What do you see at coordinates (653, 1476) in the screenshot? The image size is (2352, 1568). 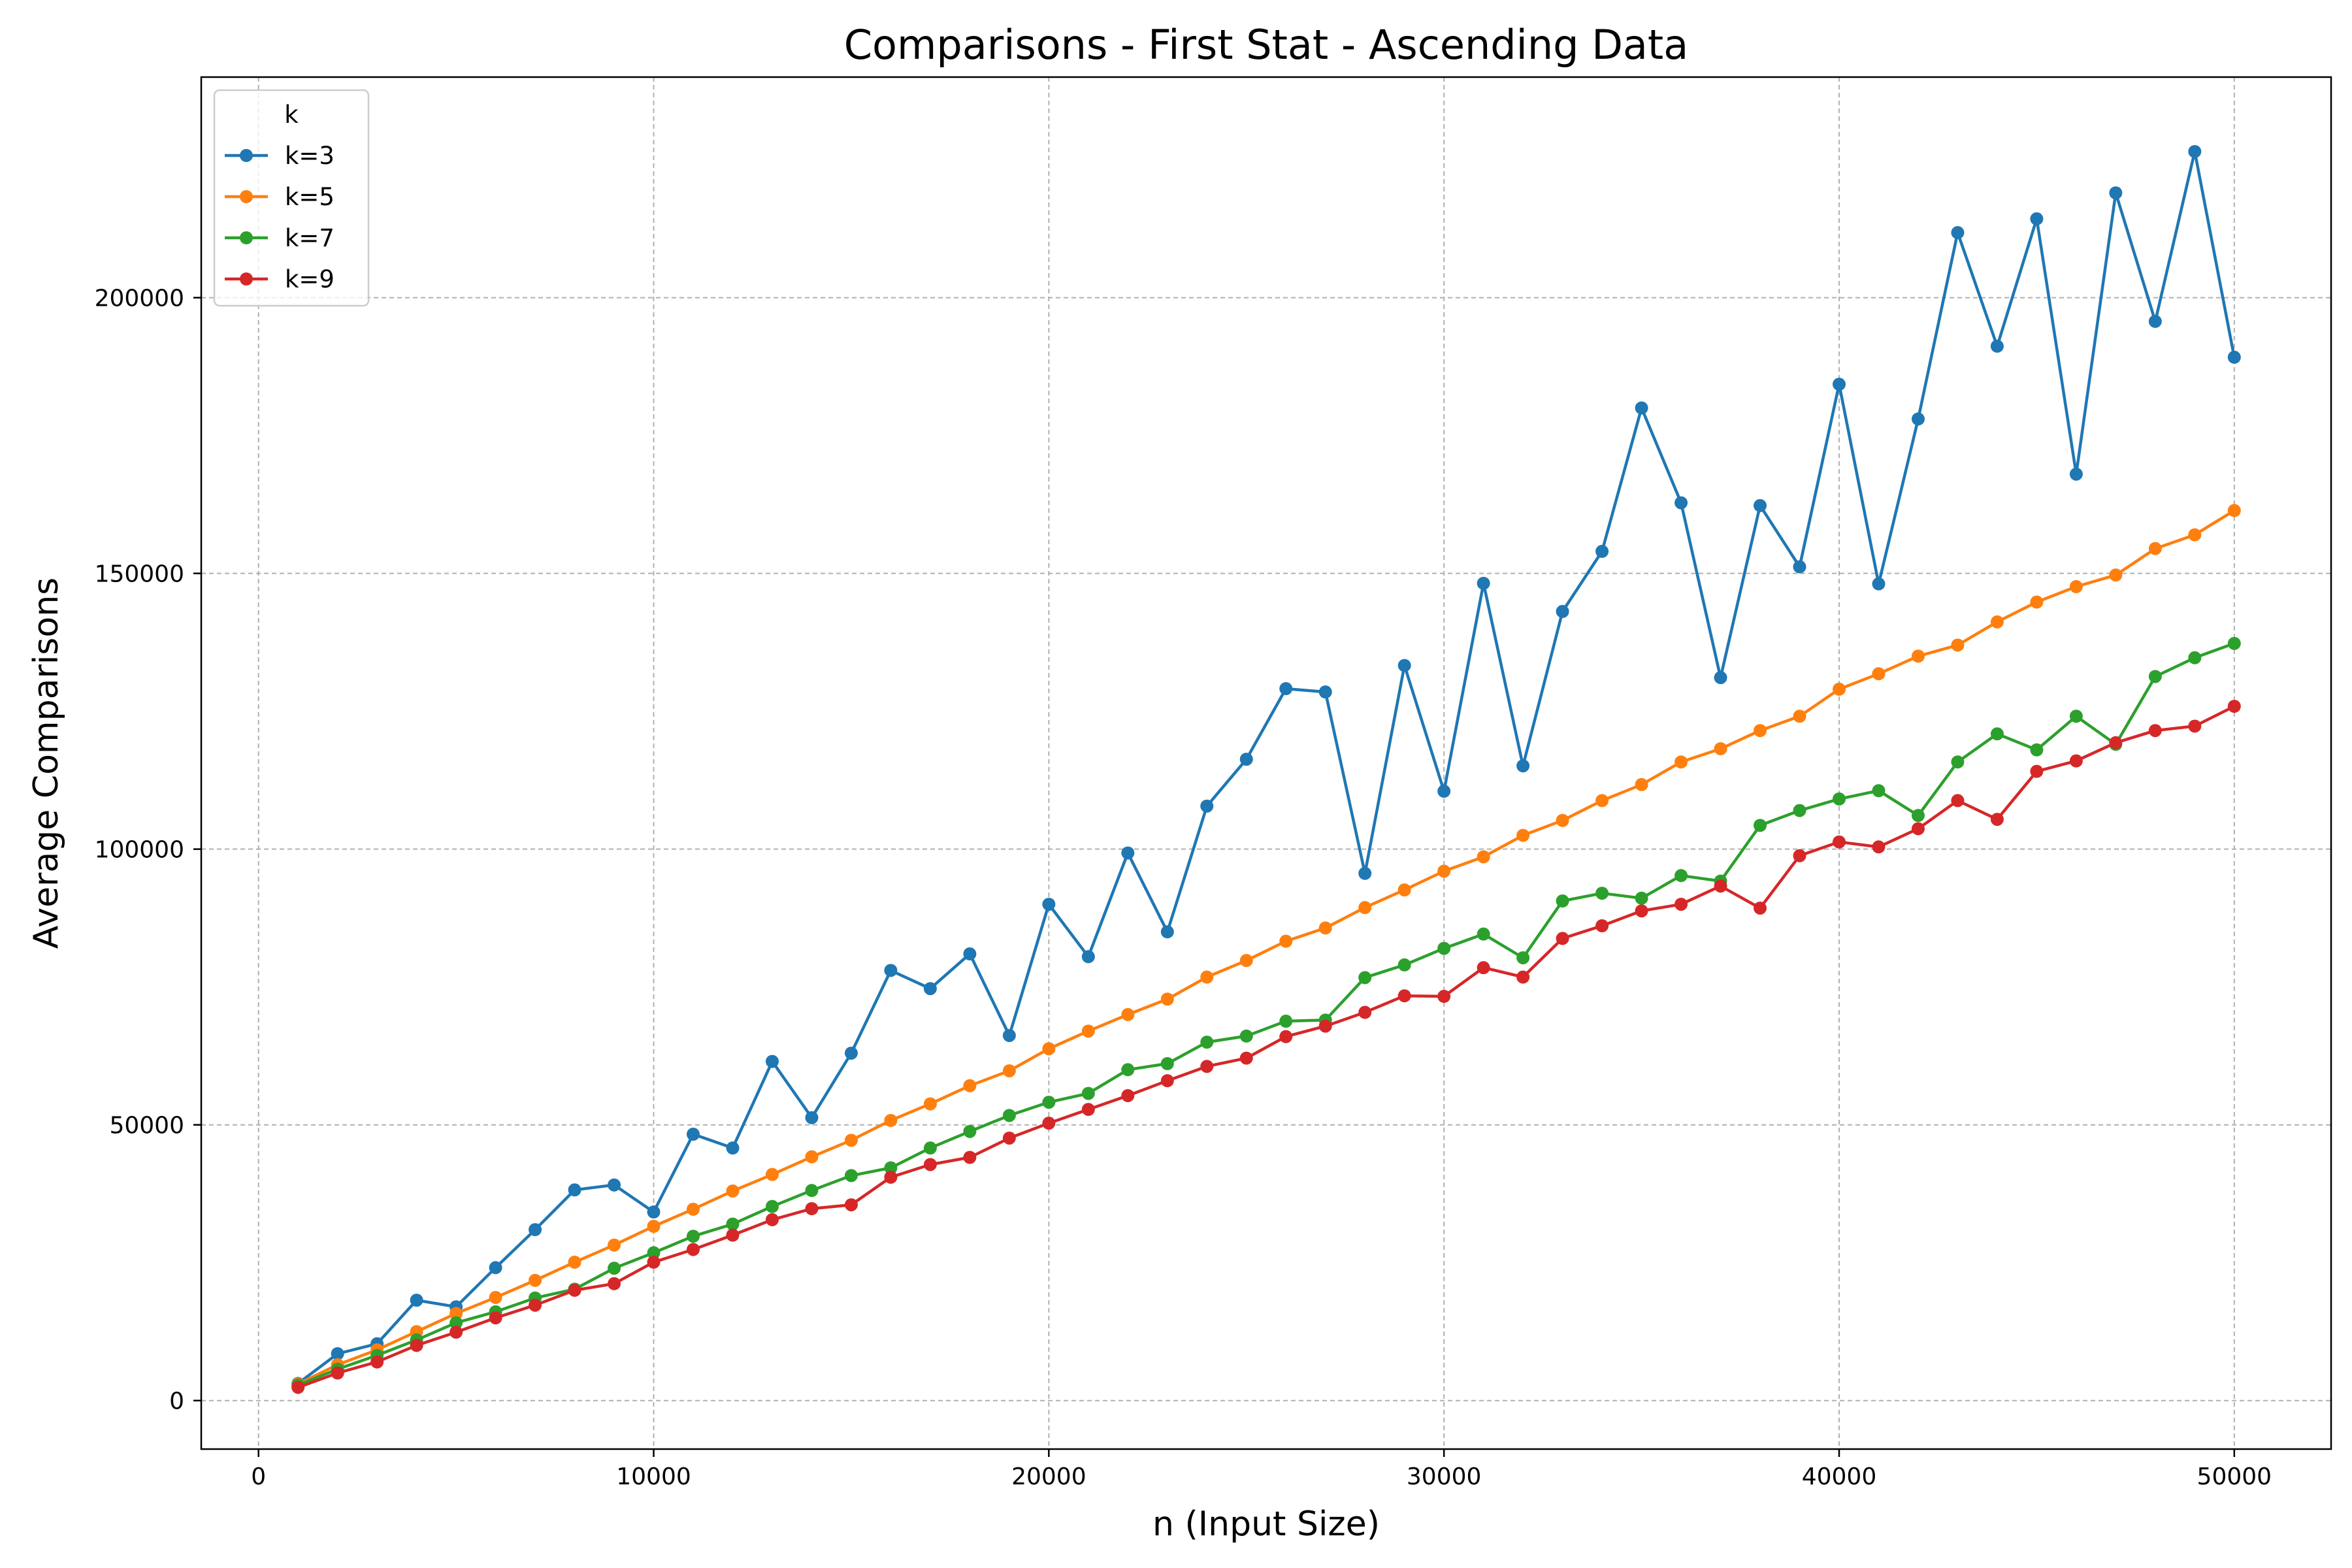 I see `x-tick-label: 10000` at bounding box center [653, 1476].